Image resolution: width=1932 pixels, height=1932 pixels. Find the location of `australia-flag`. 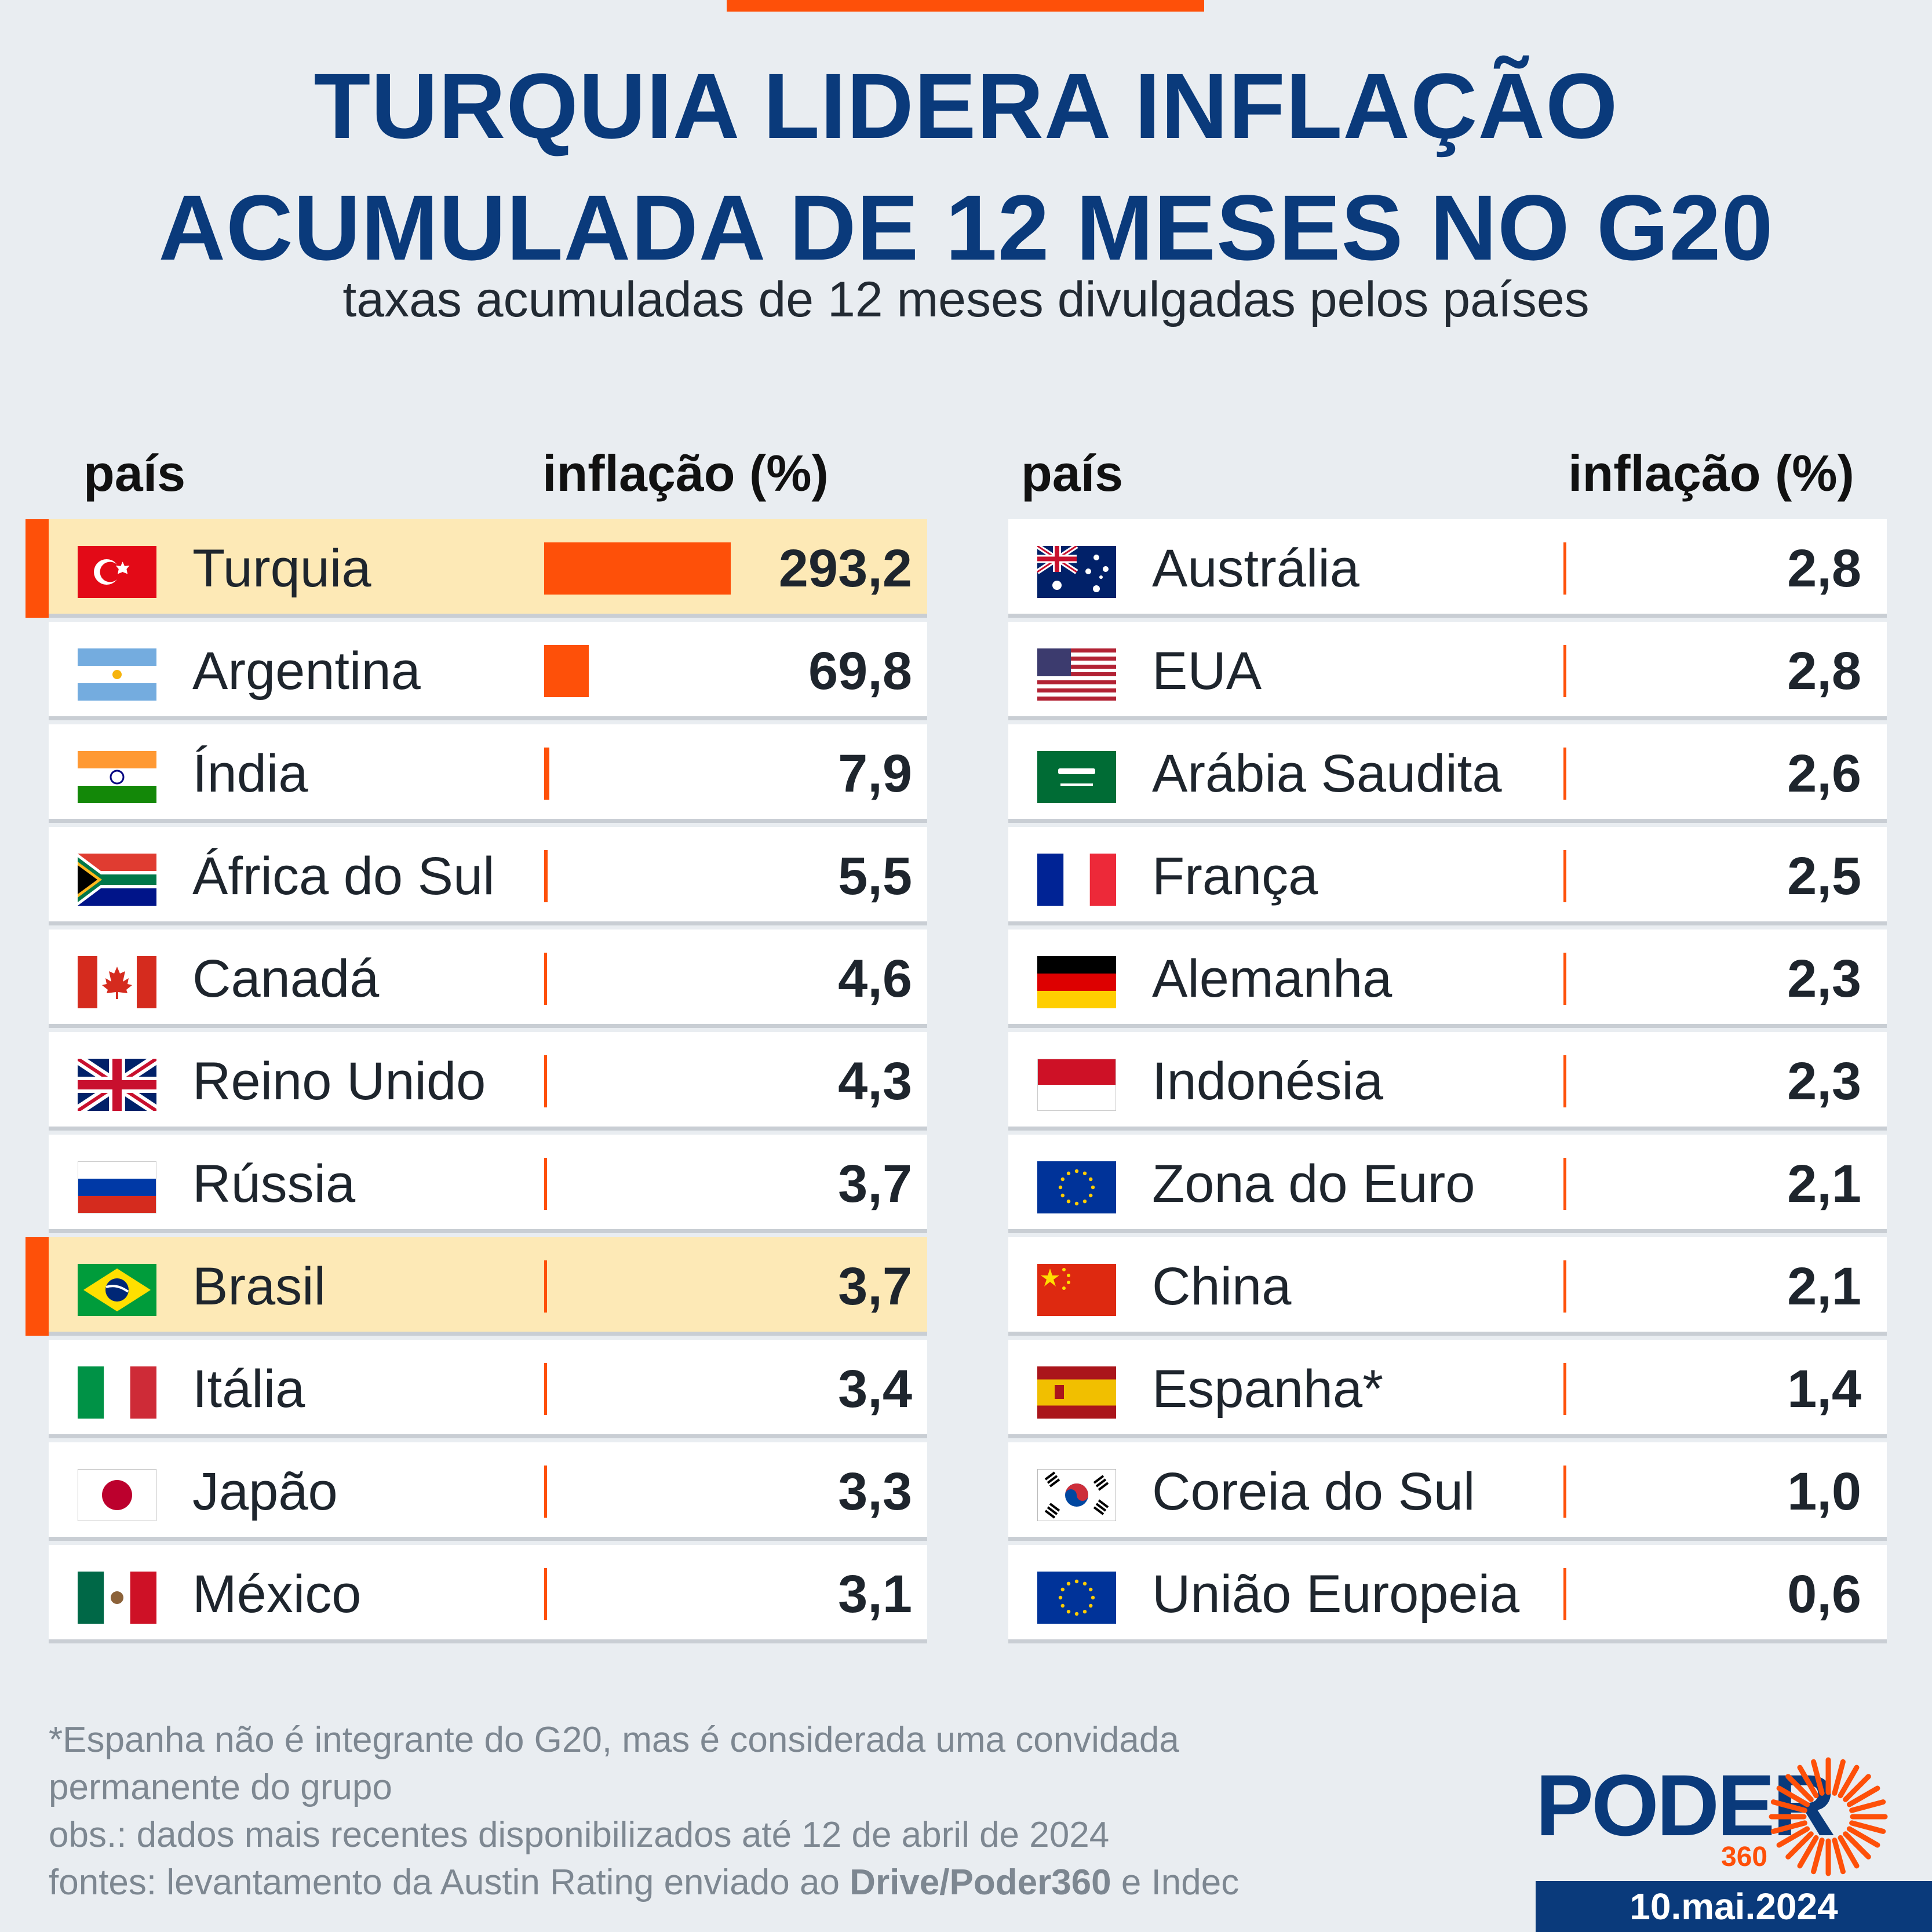

australia-flag is located at coordinates (1076, 572).